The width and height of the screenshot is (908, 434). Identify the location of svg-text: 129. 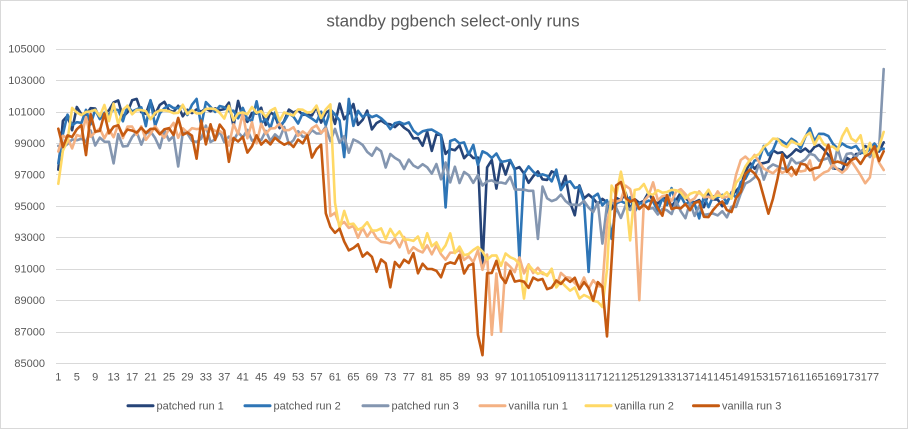
(648, 378).